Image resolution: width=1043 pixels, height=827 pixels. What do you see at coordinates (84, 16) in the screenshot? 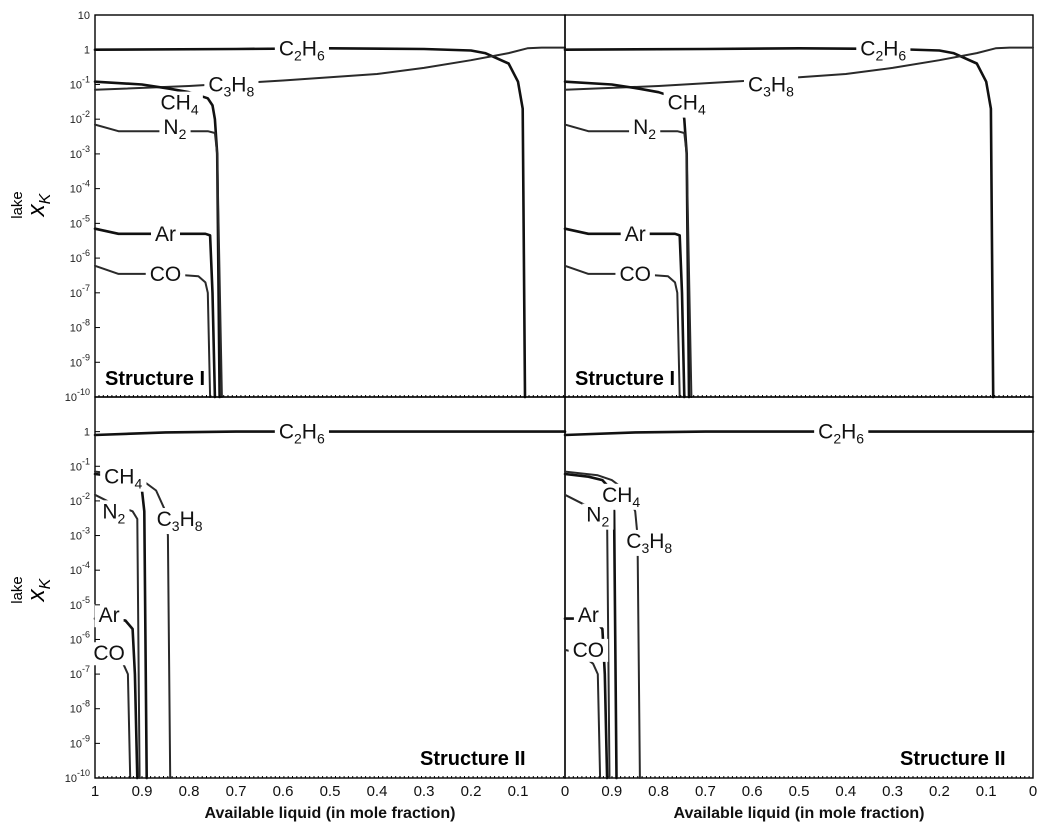
I see `y-tick-label: 10` at bounding box center [84, 16].